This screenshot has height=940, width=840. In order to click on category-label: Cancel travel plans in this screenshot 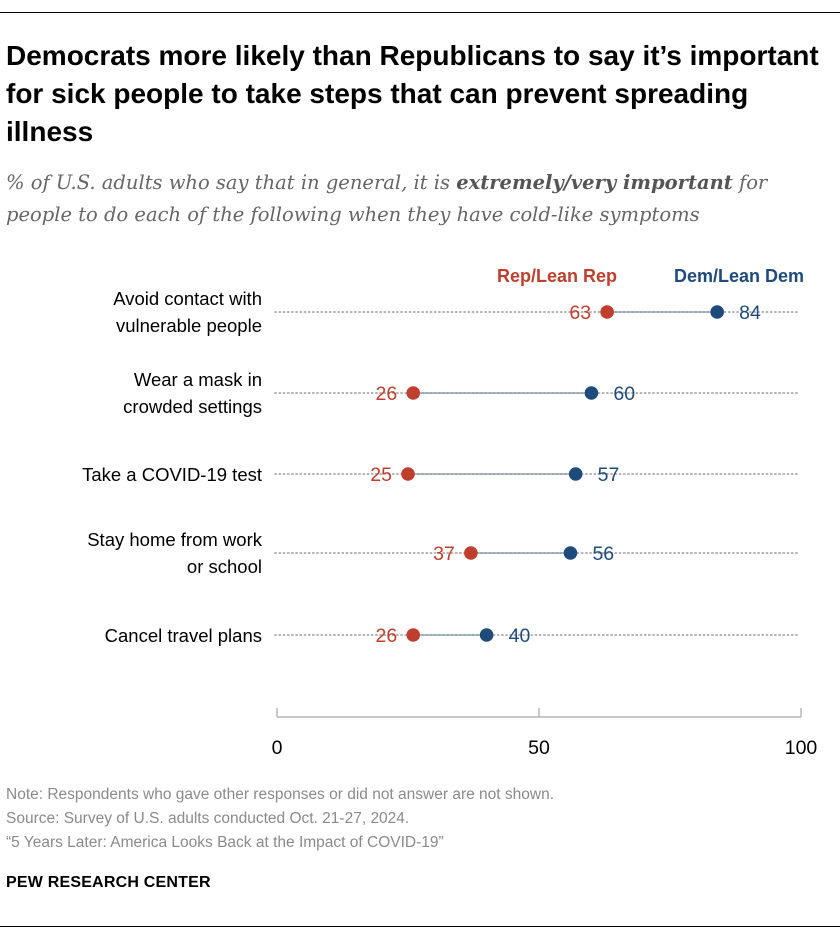, I will do `click(183, 635)`.